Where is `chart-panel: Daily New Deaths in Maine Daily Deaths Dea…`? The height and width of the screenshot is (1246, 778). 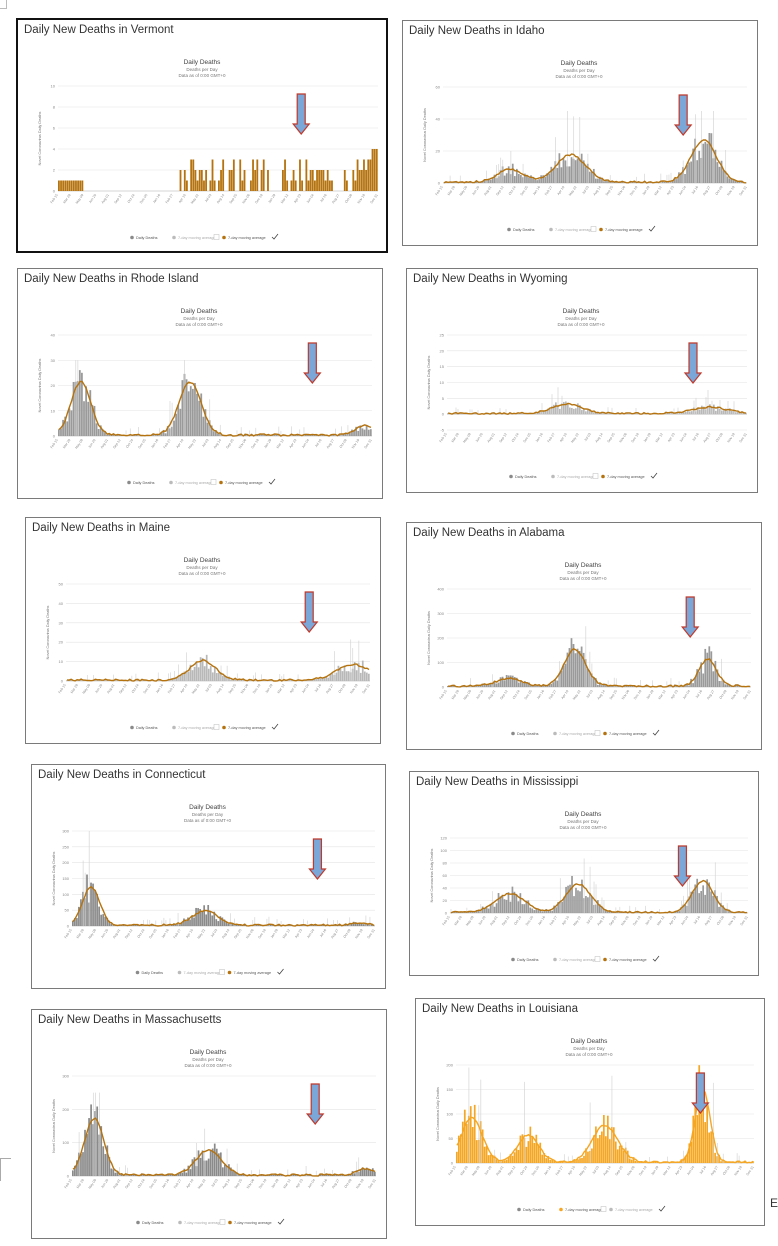 chart-panel: Daily New Deaths in Maine Daily Deaths Dea… is located at coordinates (203, 630).